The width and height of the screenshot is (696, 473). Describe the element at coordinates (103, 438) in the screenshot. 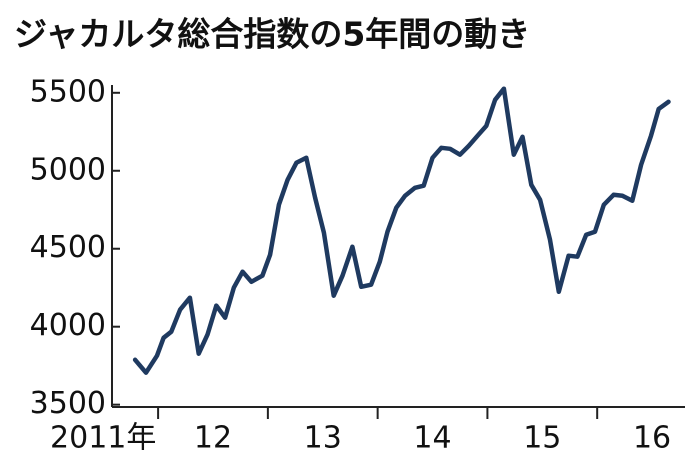

I see `x-tick-label: 2011年` at that location.